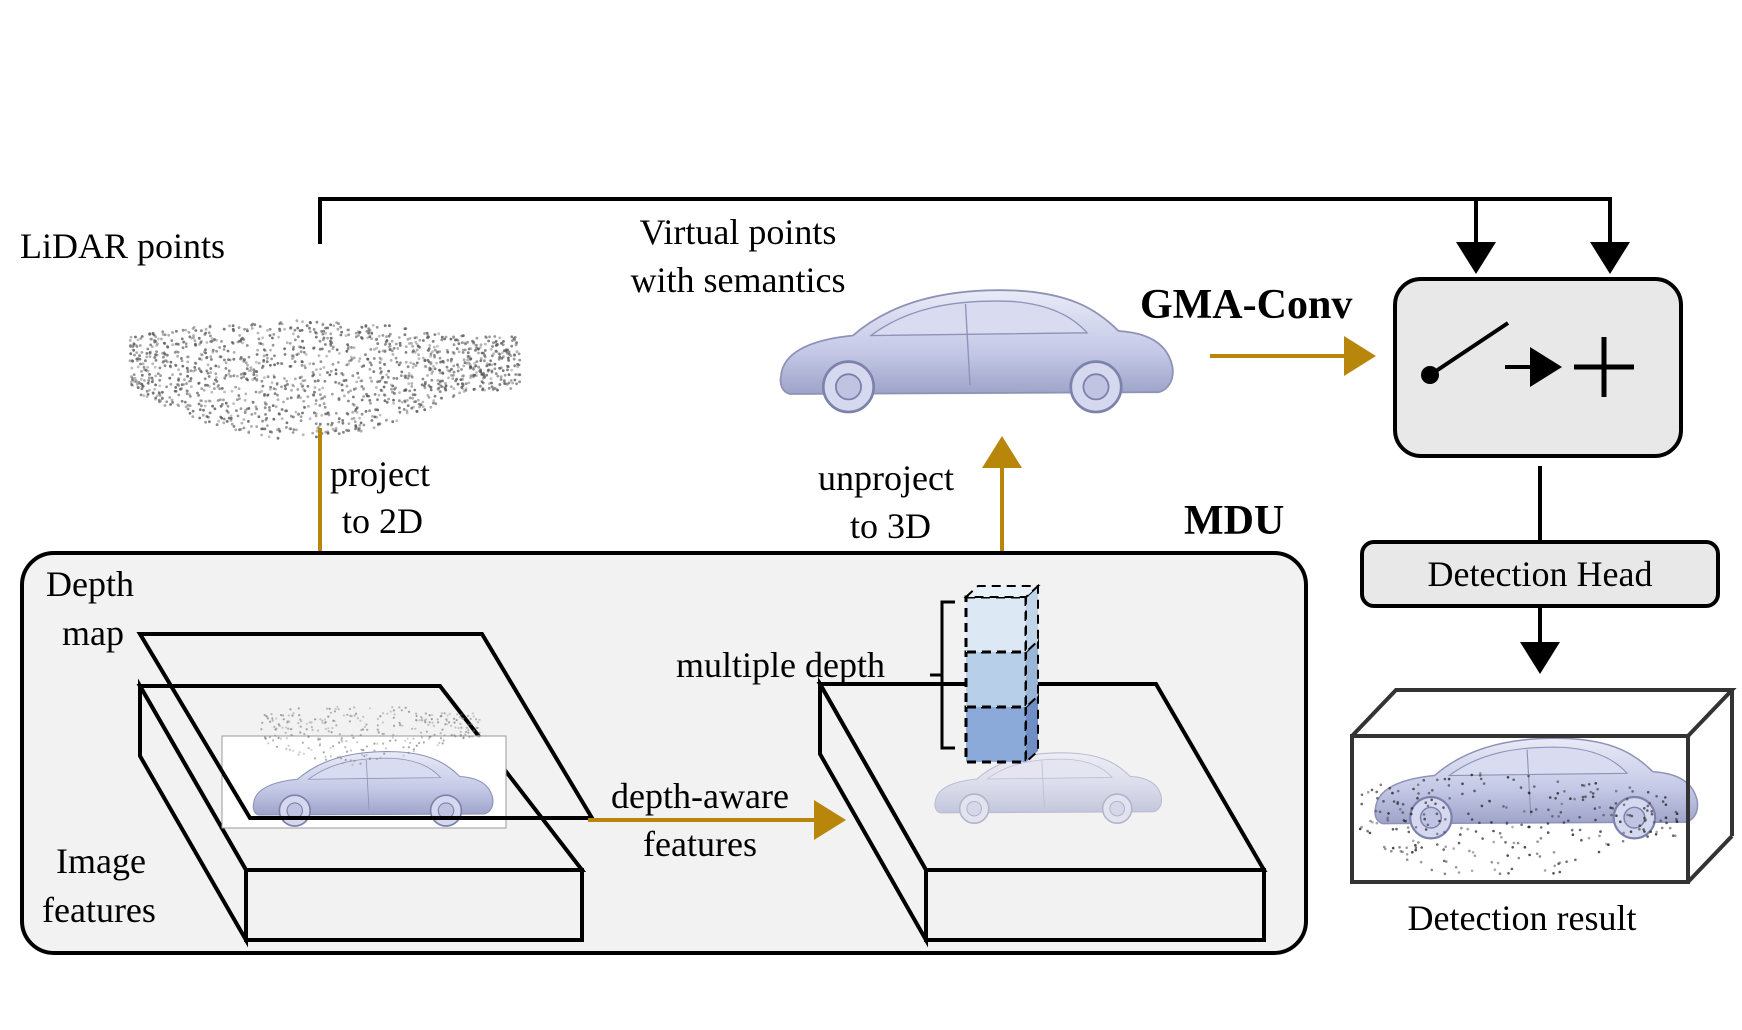  Describe the element at coordinates (90, 584) in the screenshot. I see `depth-map-label-line1: Depth` at that location.